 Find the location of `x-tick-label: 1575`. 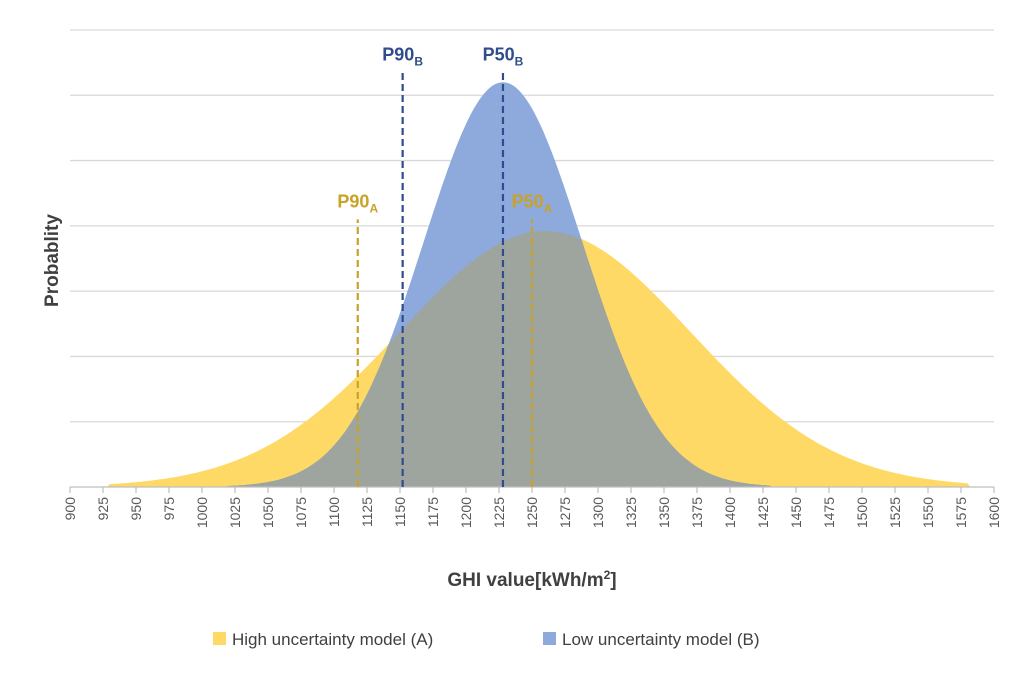

x-tick-label: 1575 is located at coordinates (961, 512).